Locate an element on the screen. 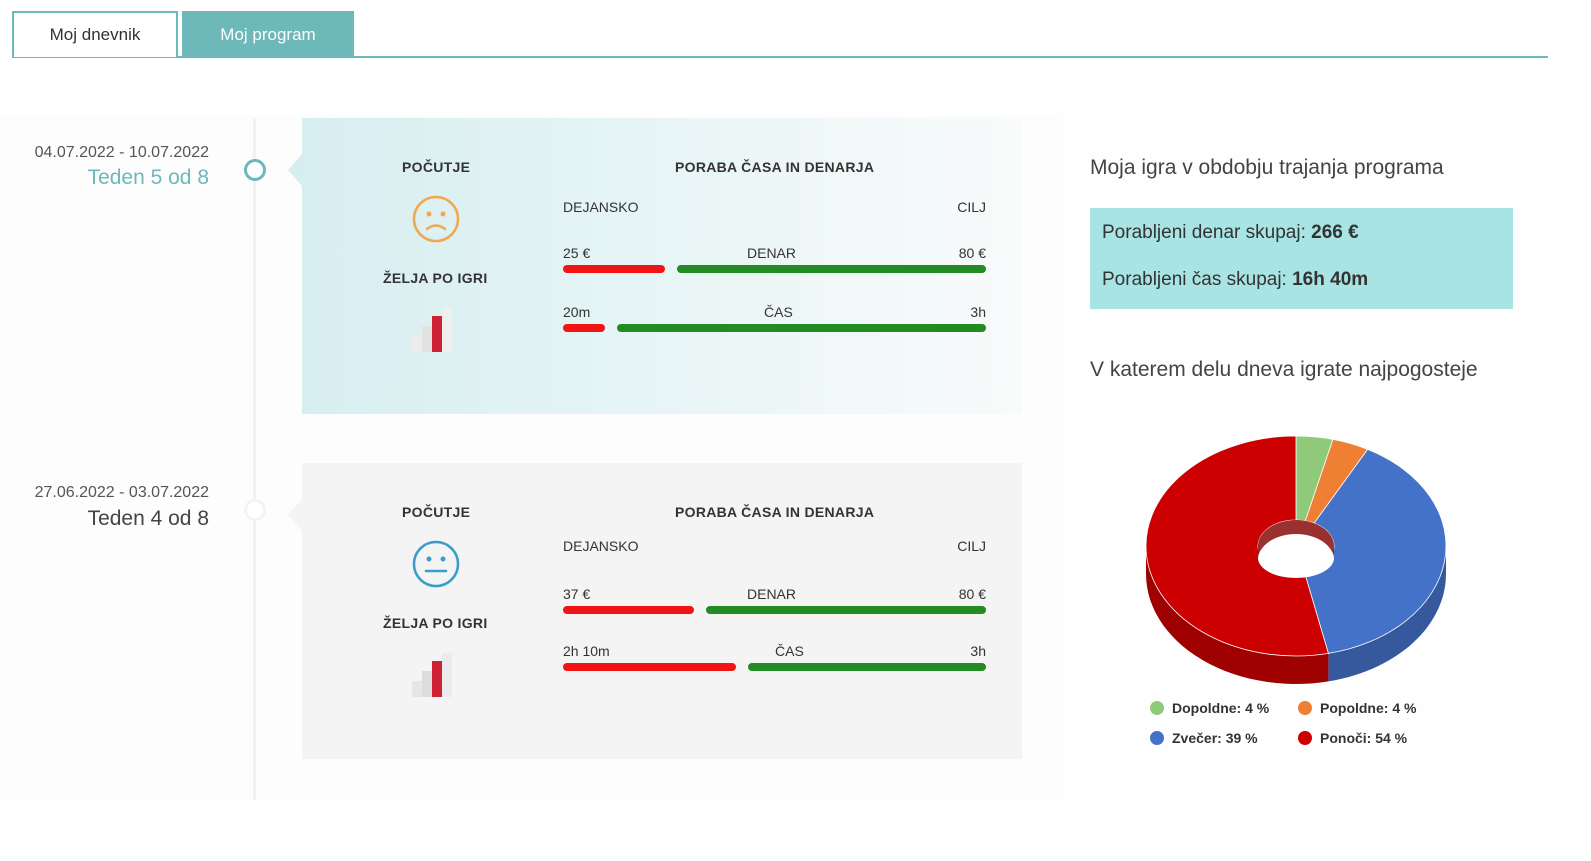  money-total: Porabljeni denar skupaj: 266 € is located at coordinates (1230, 233).